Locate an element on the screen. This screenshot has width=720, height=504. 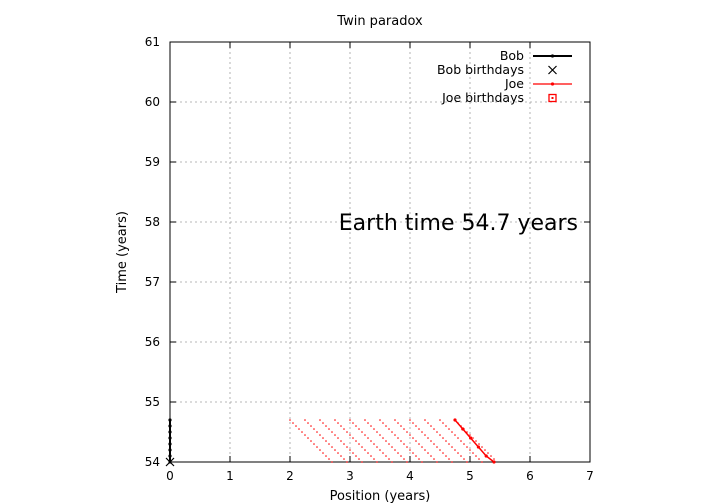
legend-square is located at coordinates (552, 98).